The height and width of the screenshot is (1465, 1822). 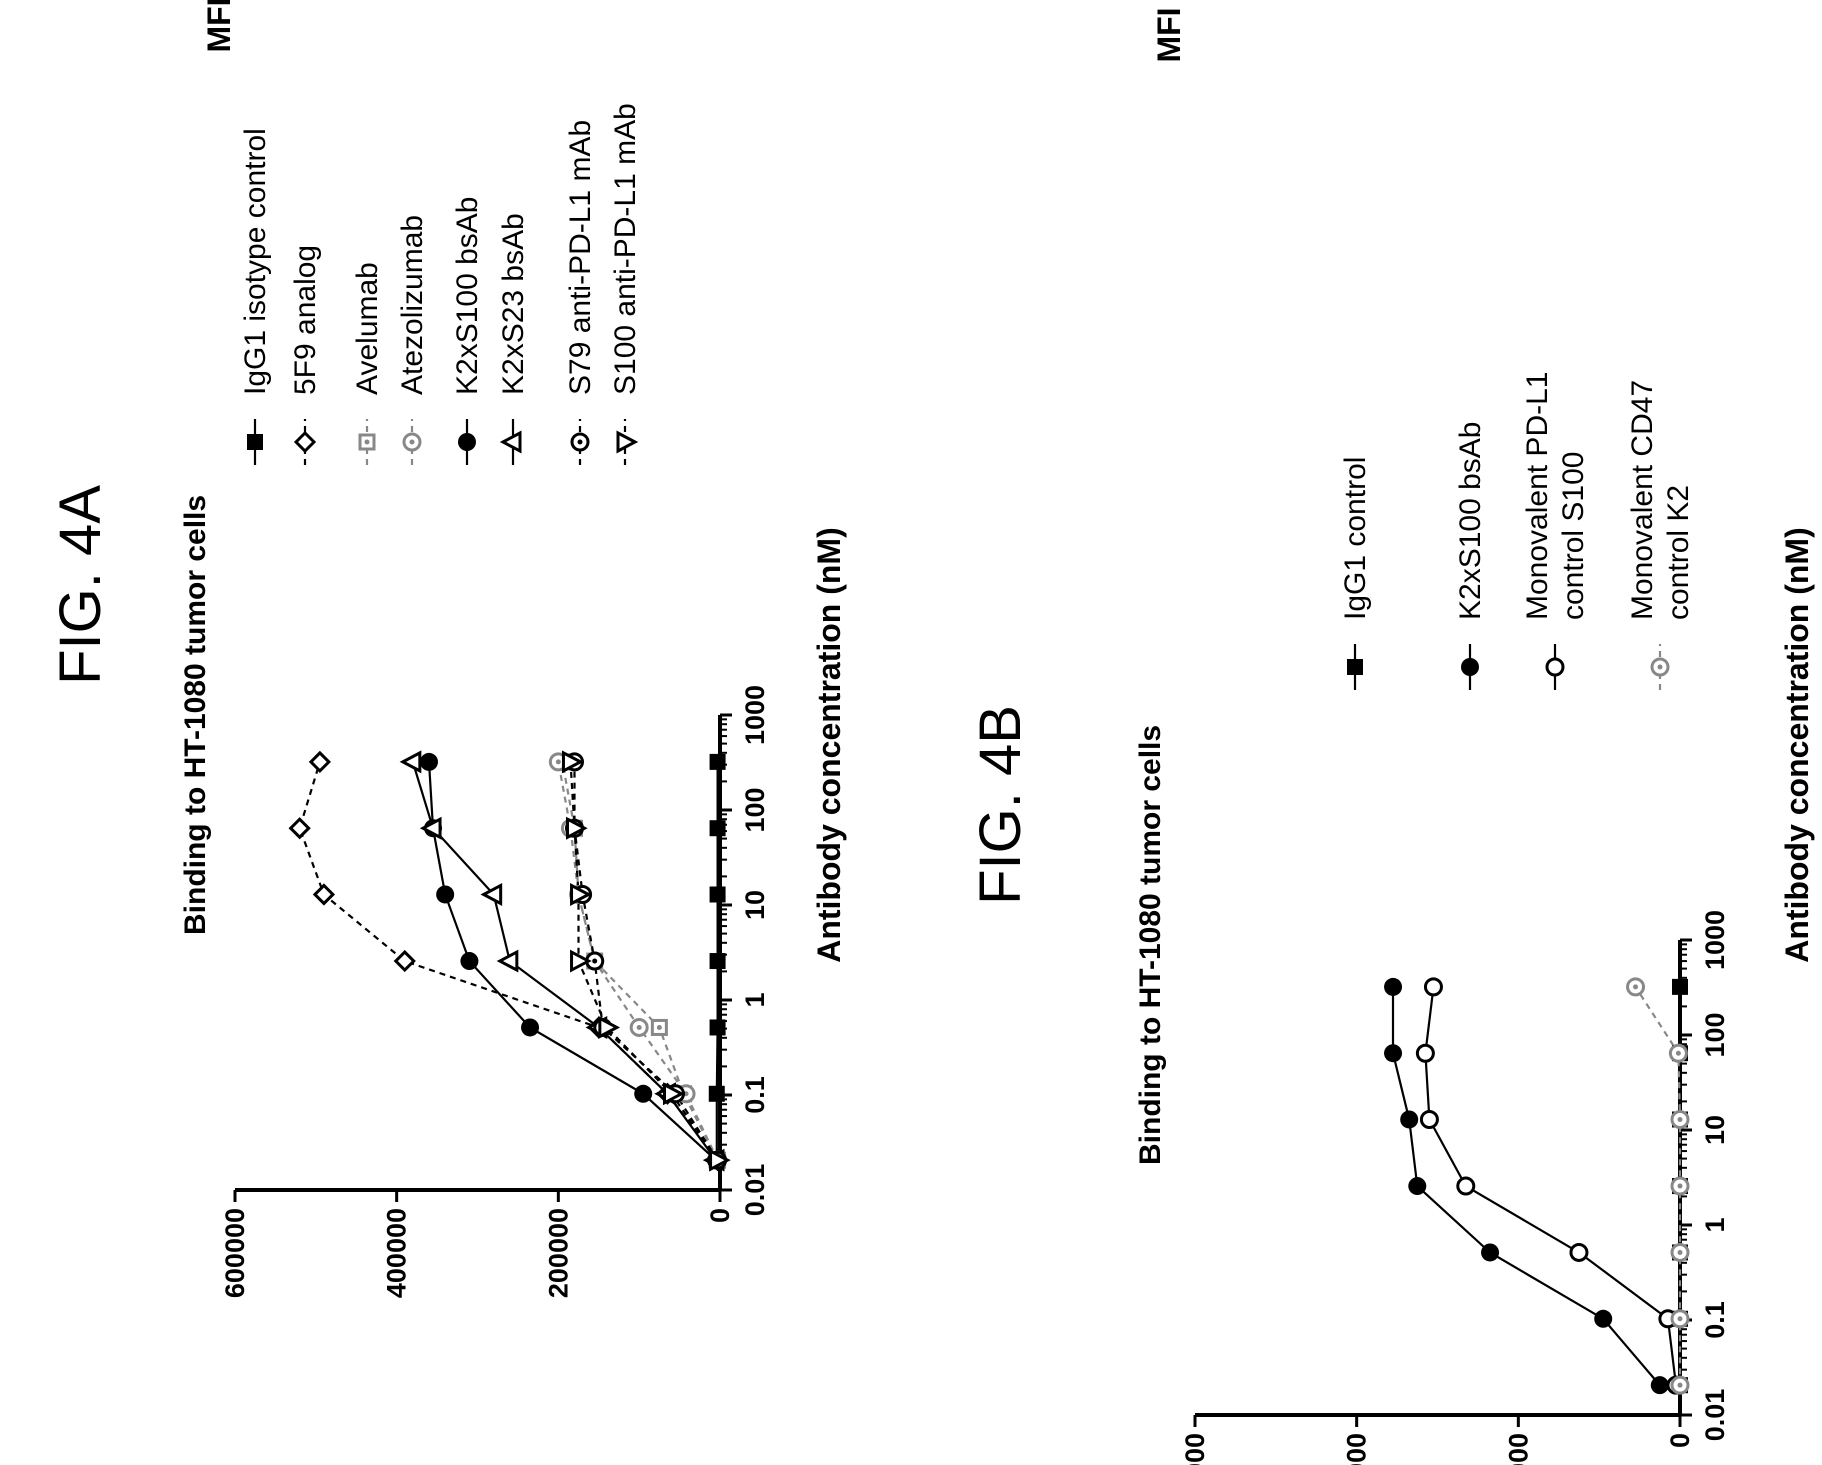 I want to click on chart-0-x-tick-label: 1000, so click(x=755, y=715).